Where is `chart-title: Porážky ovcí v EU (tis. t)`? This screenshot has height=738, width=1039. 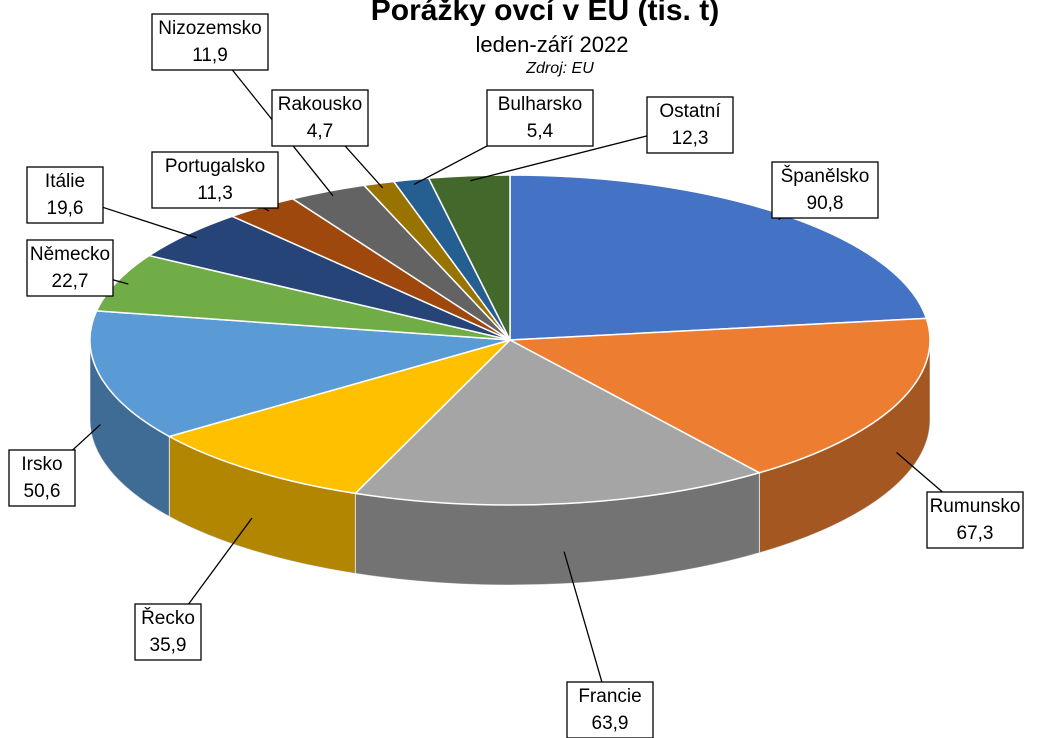
chart-title: Porážky ovcí v EU (tis. t) is located at coordinates (545, 13).